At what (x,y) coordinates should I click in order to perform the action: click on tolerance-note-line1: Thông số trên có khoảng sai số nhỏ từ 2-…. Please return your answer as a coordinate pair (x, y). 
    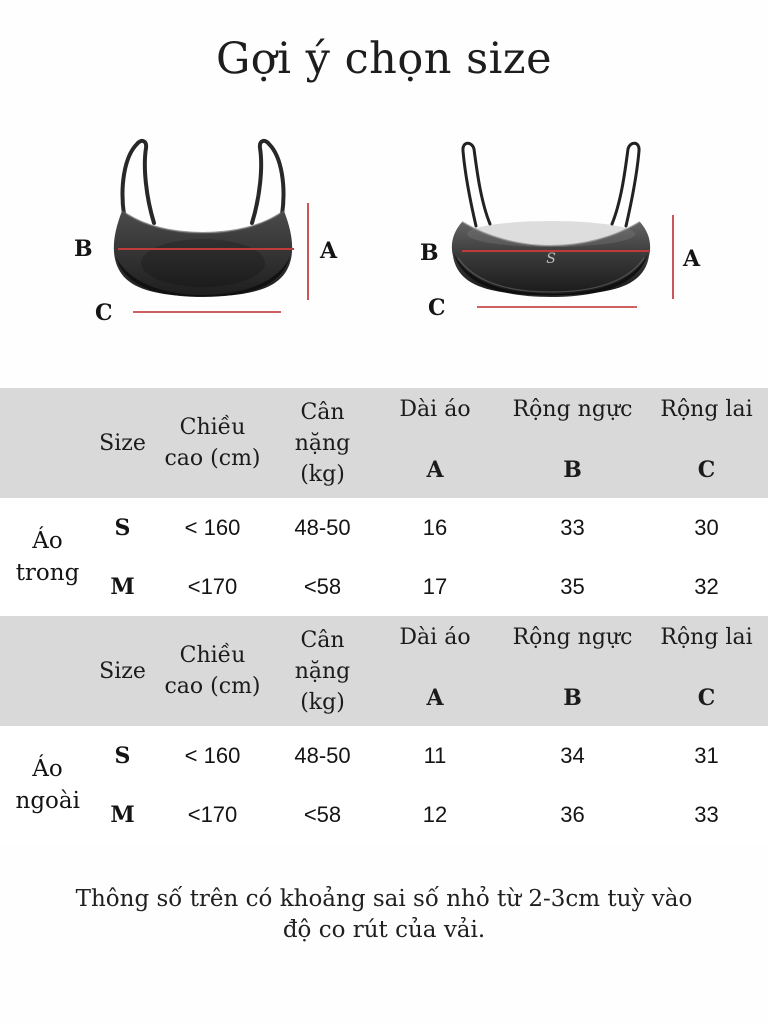
    Looking at the image, I should click on (384, 899).